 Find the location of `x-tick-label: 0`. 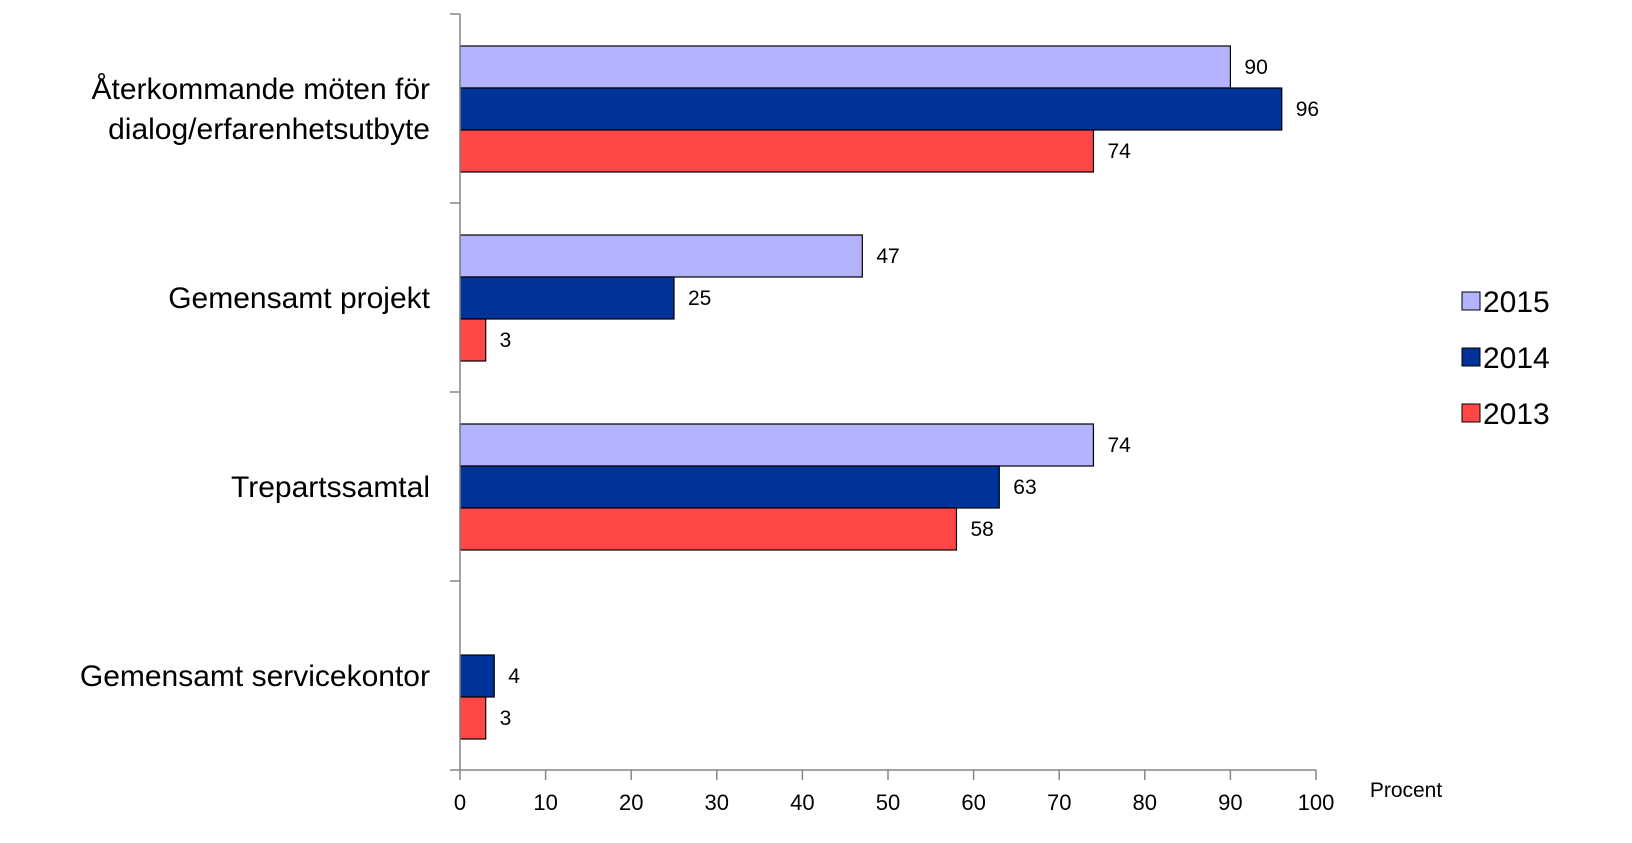

x-tick-label: 0 is located at coordinates (460, 802).